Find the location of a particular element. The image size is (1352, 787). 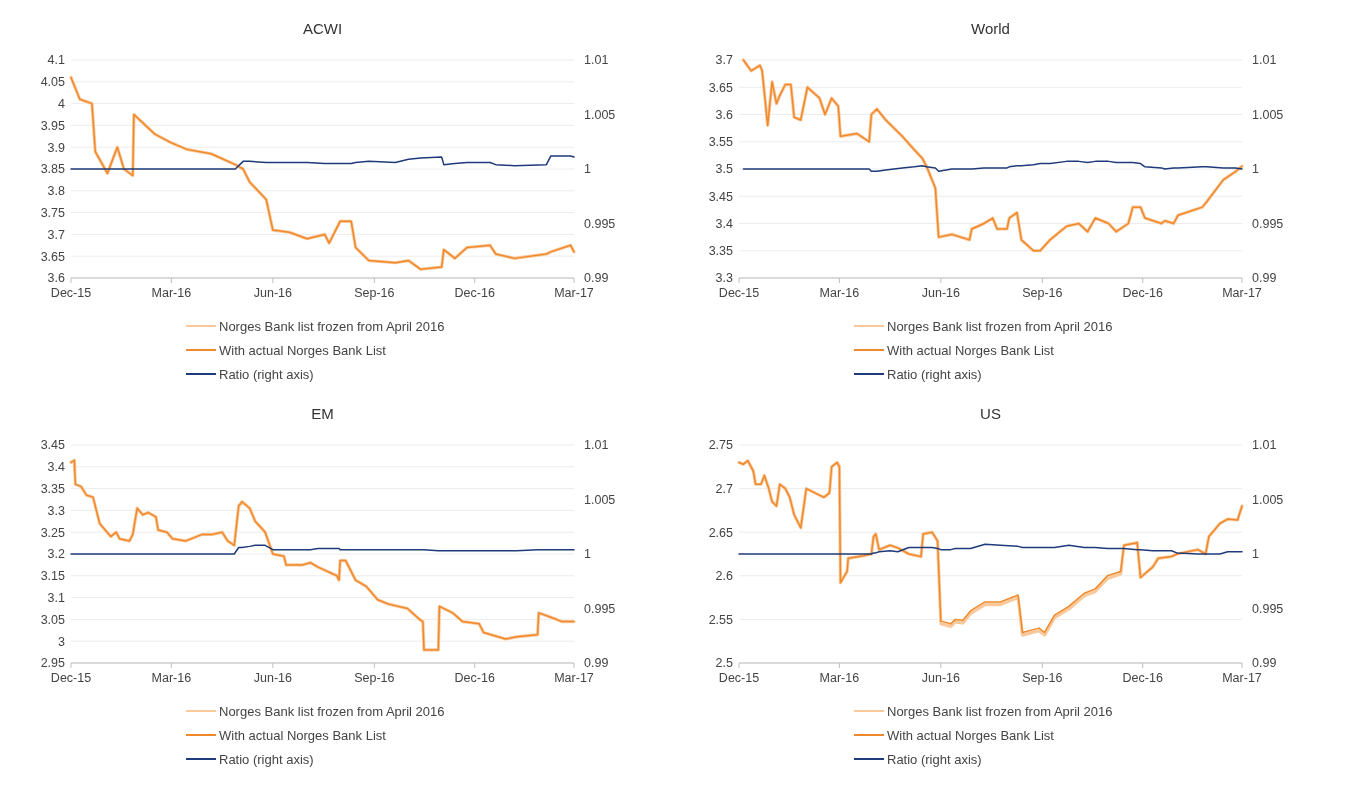

y-tick-label: 3.25 is located at coordinates (53, 532).